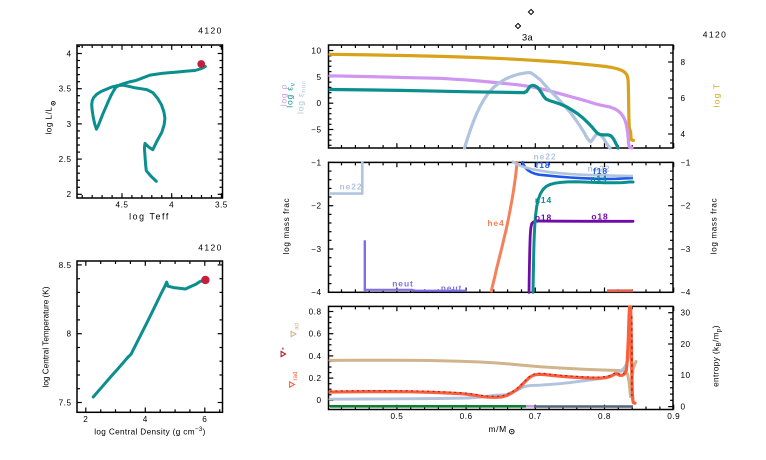 The height and width of the screenshot is (460, 766). What do you see at coordinates (297, 326) in the screenshot?
I see `svg-text: ad` at bounding box center [297, 326].